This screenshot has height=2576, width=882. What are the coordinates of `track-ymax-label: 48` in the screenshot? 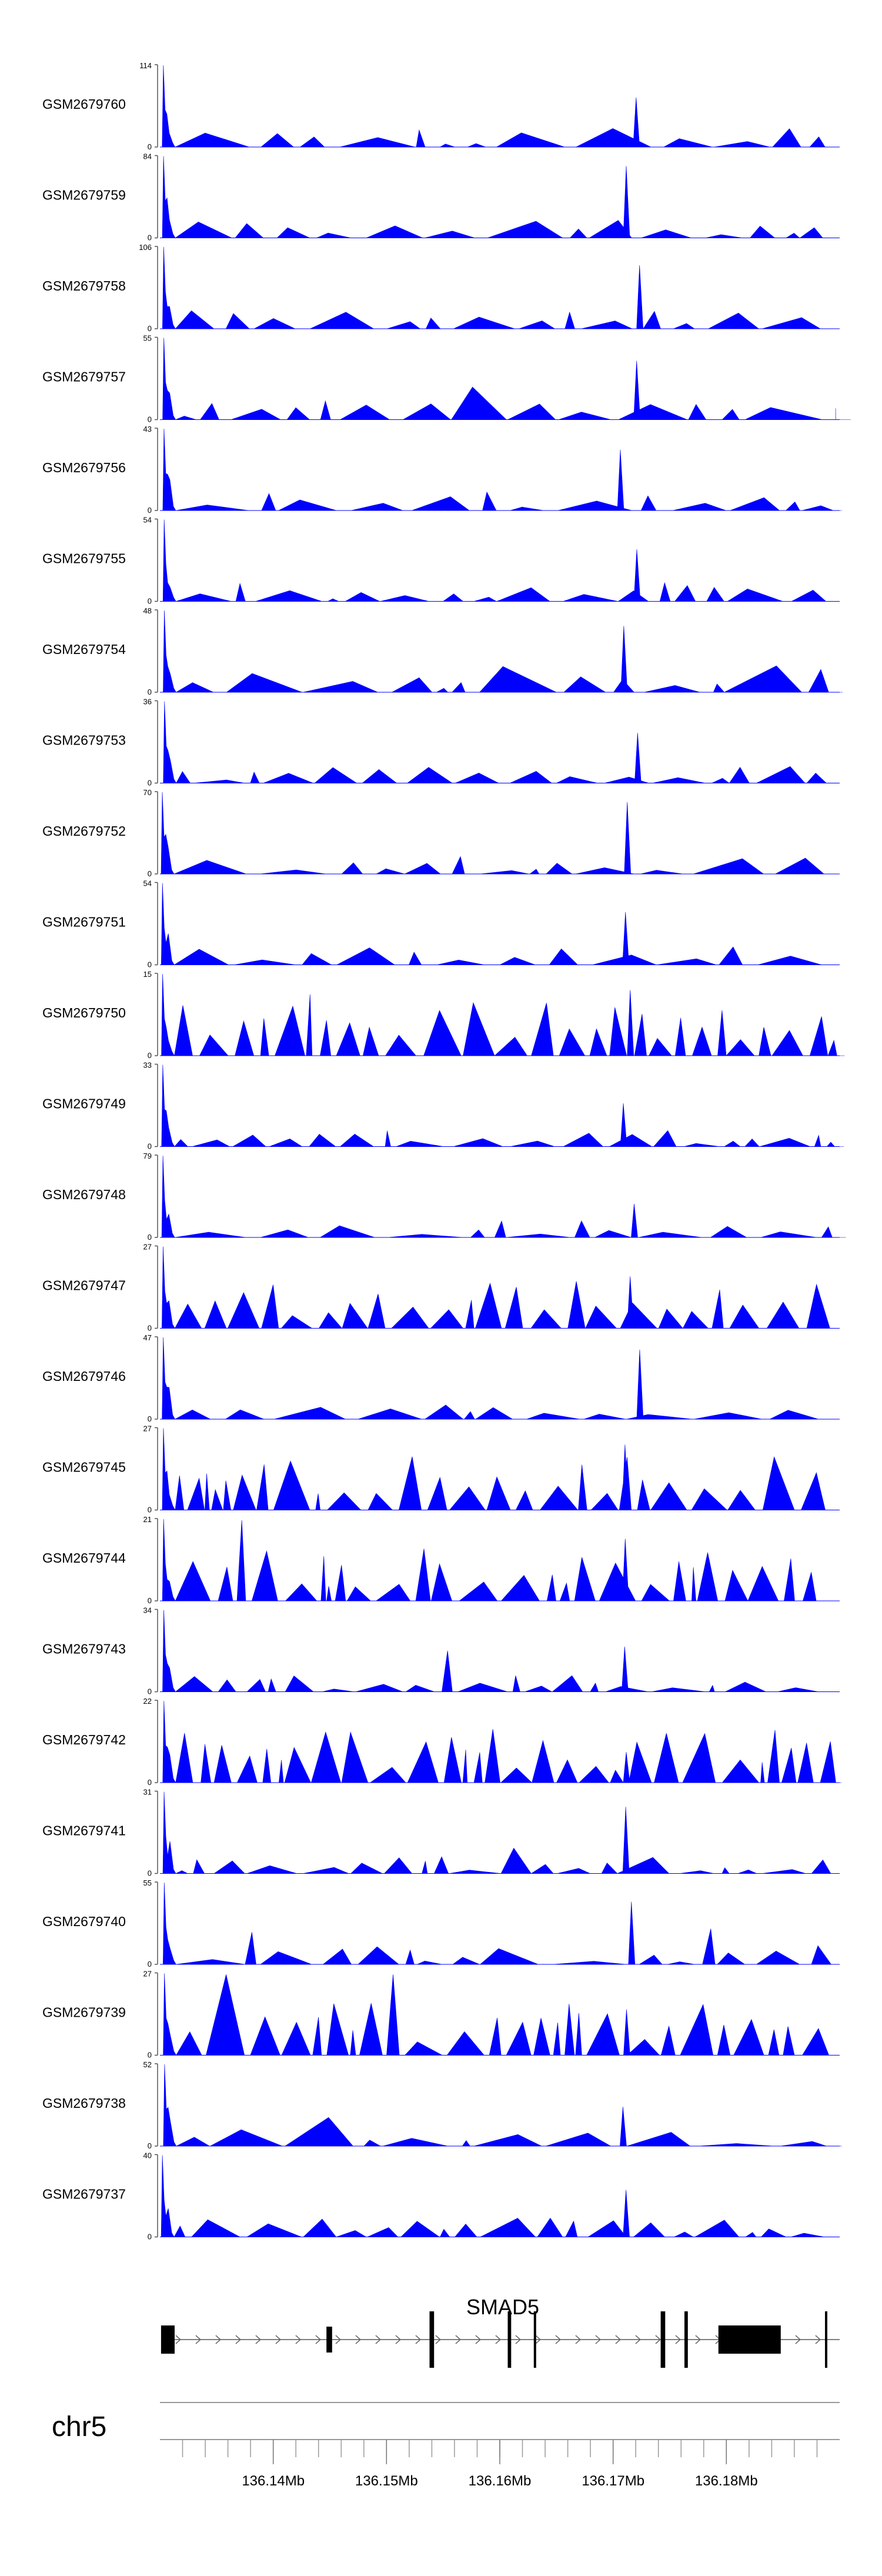 It's located at (147, 610).